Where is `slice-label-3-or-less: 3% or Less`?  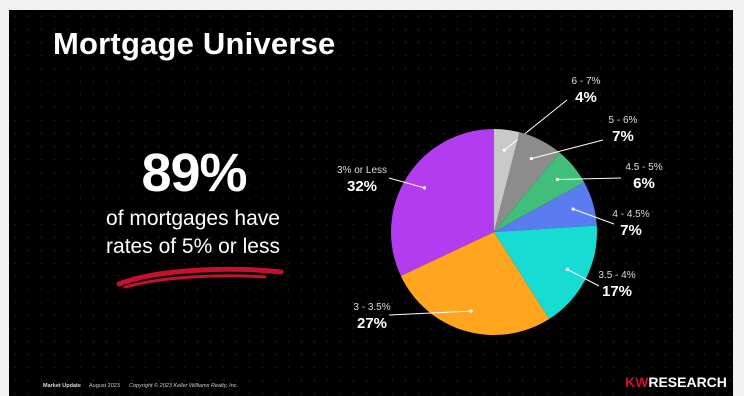
slice-label-3-or-less: 3% or Less is located at coordinates (362, 170).